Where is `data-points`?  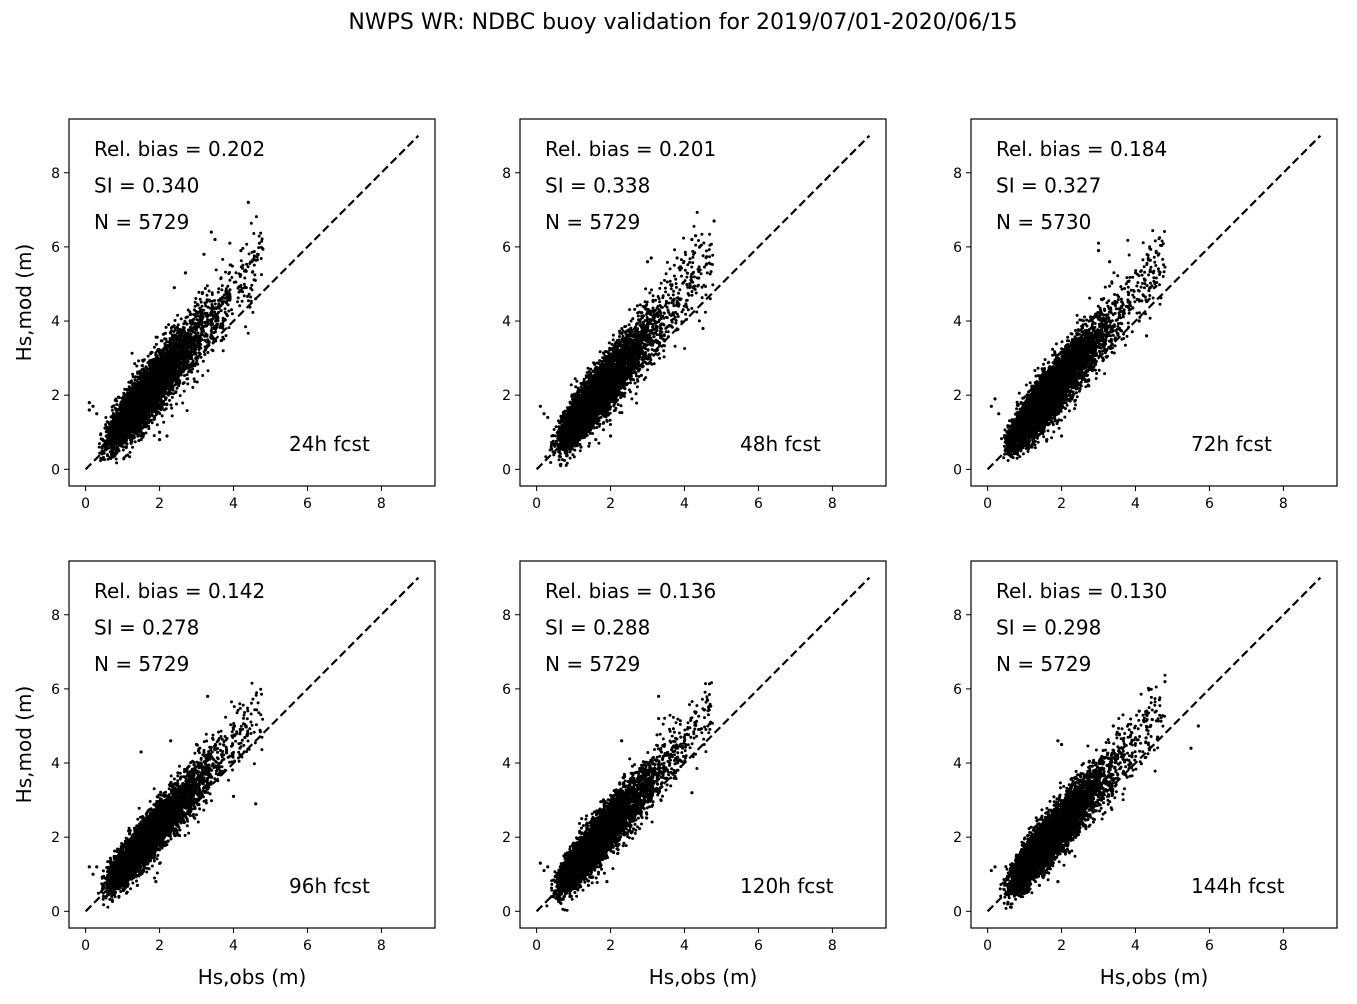
data-points is located at coordinates (176, 332).